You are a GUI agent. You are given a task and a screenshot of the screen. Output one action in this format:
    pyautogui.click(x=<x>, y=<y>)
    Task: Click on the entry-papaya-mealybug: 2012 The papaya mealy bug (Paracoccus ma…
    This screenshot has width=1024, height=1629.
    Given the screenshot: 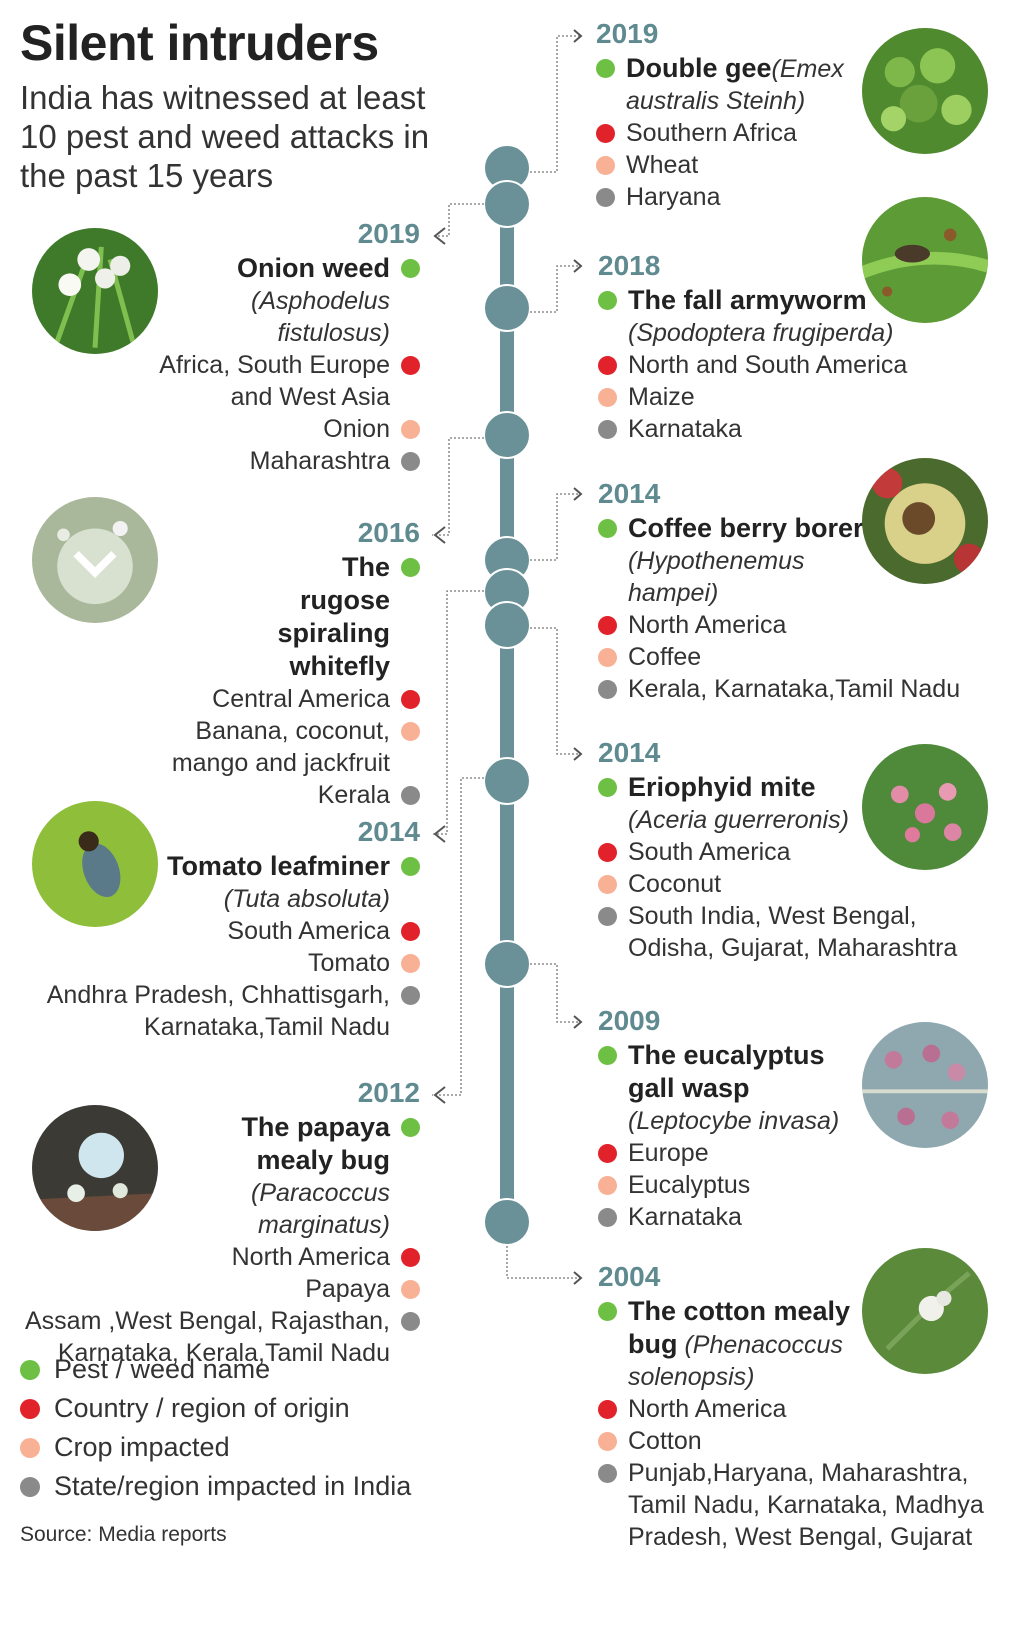 What is the action you would take?
    pyautogui.click(x=220, y=1222)
    